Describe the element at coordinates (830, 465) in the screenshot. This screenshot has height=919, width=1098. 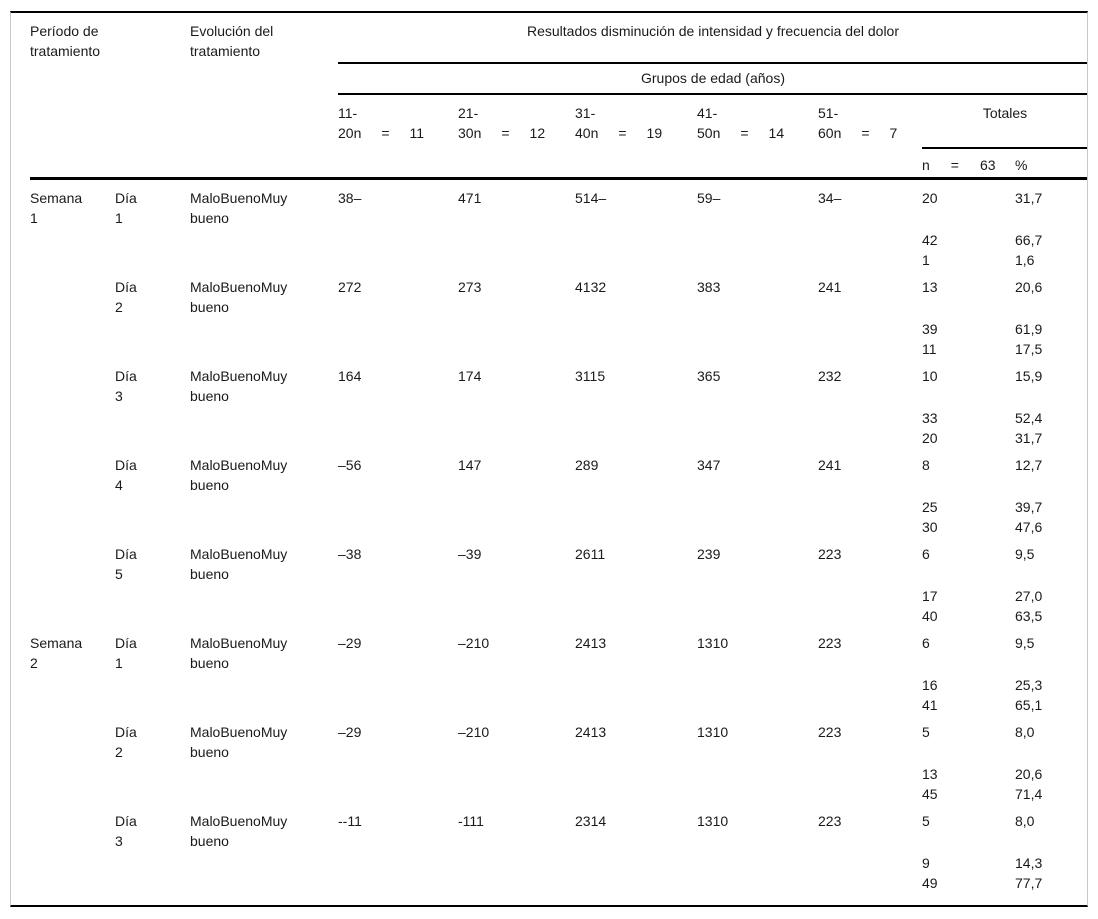
I see `age-group-value: 241` at that location.